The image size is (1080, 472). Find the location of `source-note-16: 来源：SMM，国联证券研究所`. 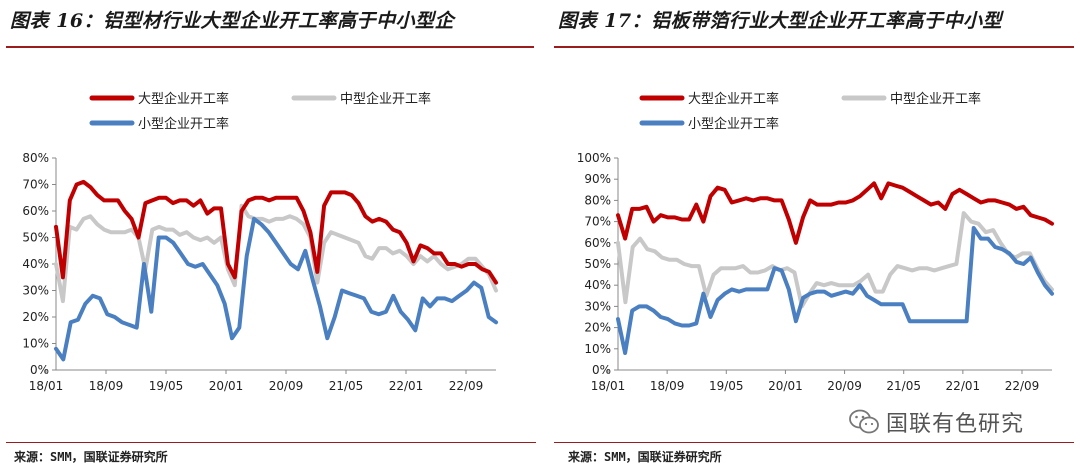

source-note-16: 来源：SMM，国联证券研究所 is located at coordinates (91, 457).